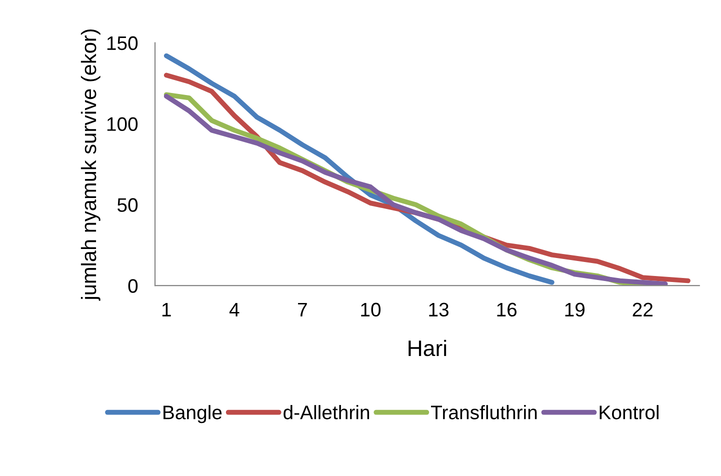 The height and width of the screenshot is (476, 721). Describe the element at coordinates (327, 412) in the screenshot. I see `legend-label: d-Allethrin` at that location.